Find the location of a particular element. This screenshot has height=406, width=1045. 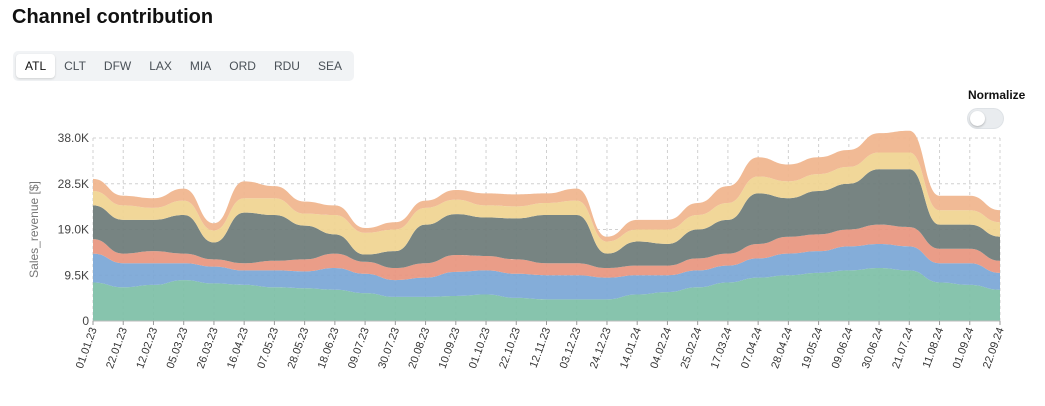

page-title: Channel contribution is located at coordinates (113, 17).